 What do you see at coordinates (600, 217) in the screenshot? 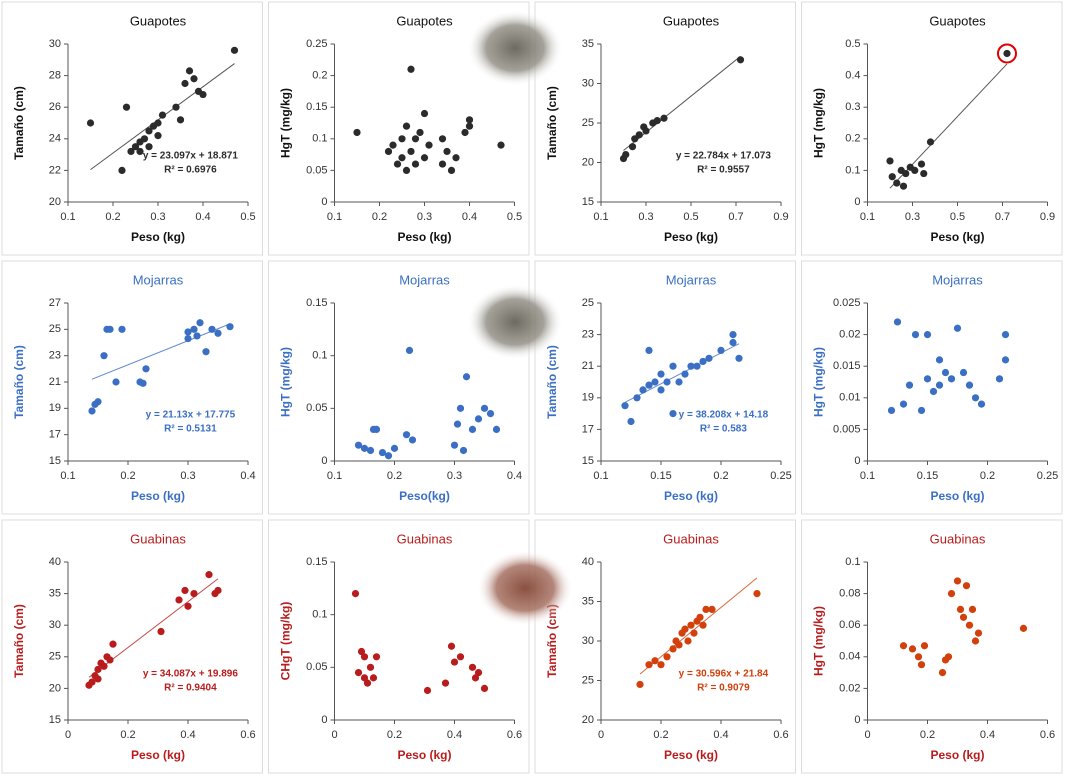
I see `x-tick-label: 0.1` at bounding box center [600, 217].